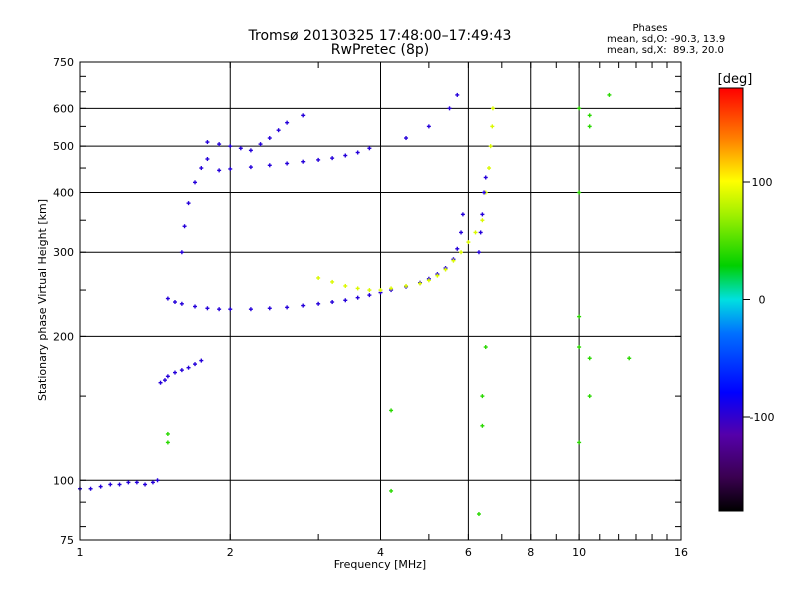 The image size is (800, 600). What do you see at coordinates (380, 564) in the screenshot?
I see `x-axis-label: Frequency [MHz]` at bounding box center [380, 564].